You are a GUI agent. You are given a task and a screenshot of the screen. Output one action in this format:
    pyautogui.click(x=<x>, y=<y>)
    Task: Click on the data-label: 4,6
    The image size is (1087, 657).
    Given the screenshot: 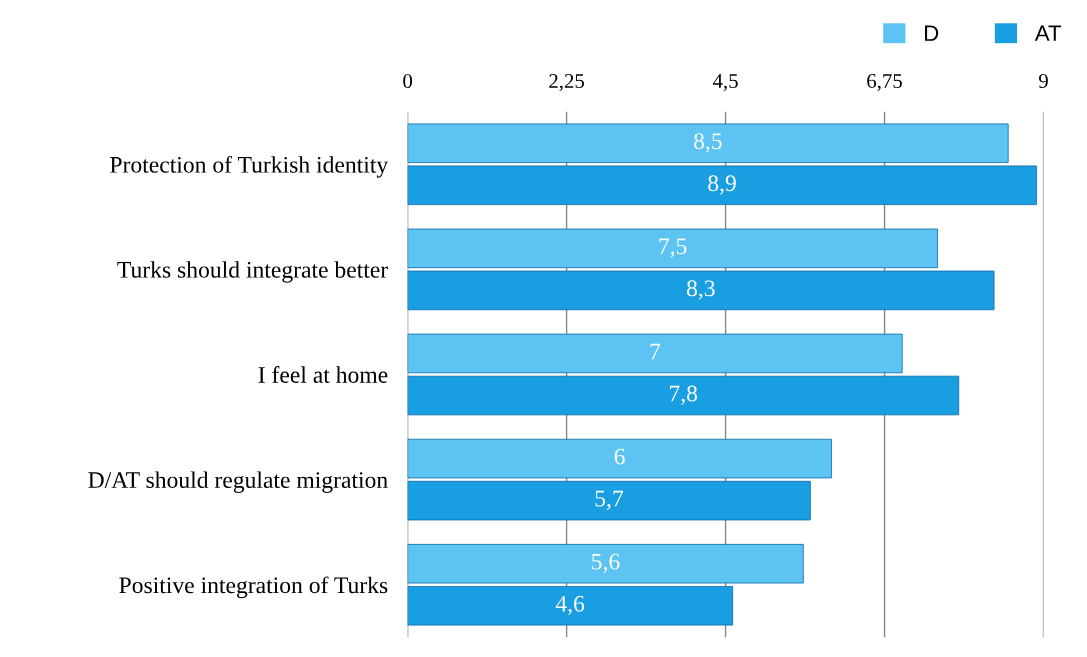 What is the action you would take?
    pyautogui.click(x=570, y=605)
    